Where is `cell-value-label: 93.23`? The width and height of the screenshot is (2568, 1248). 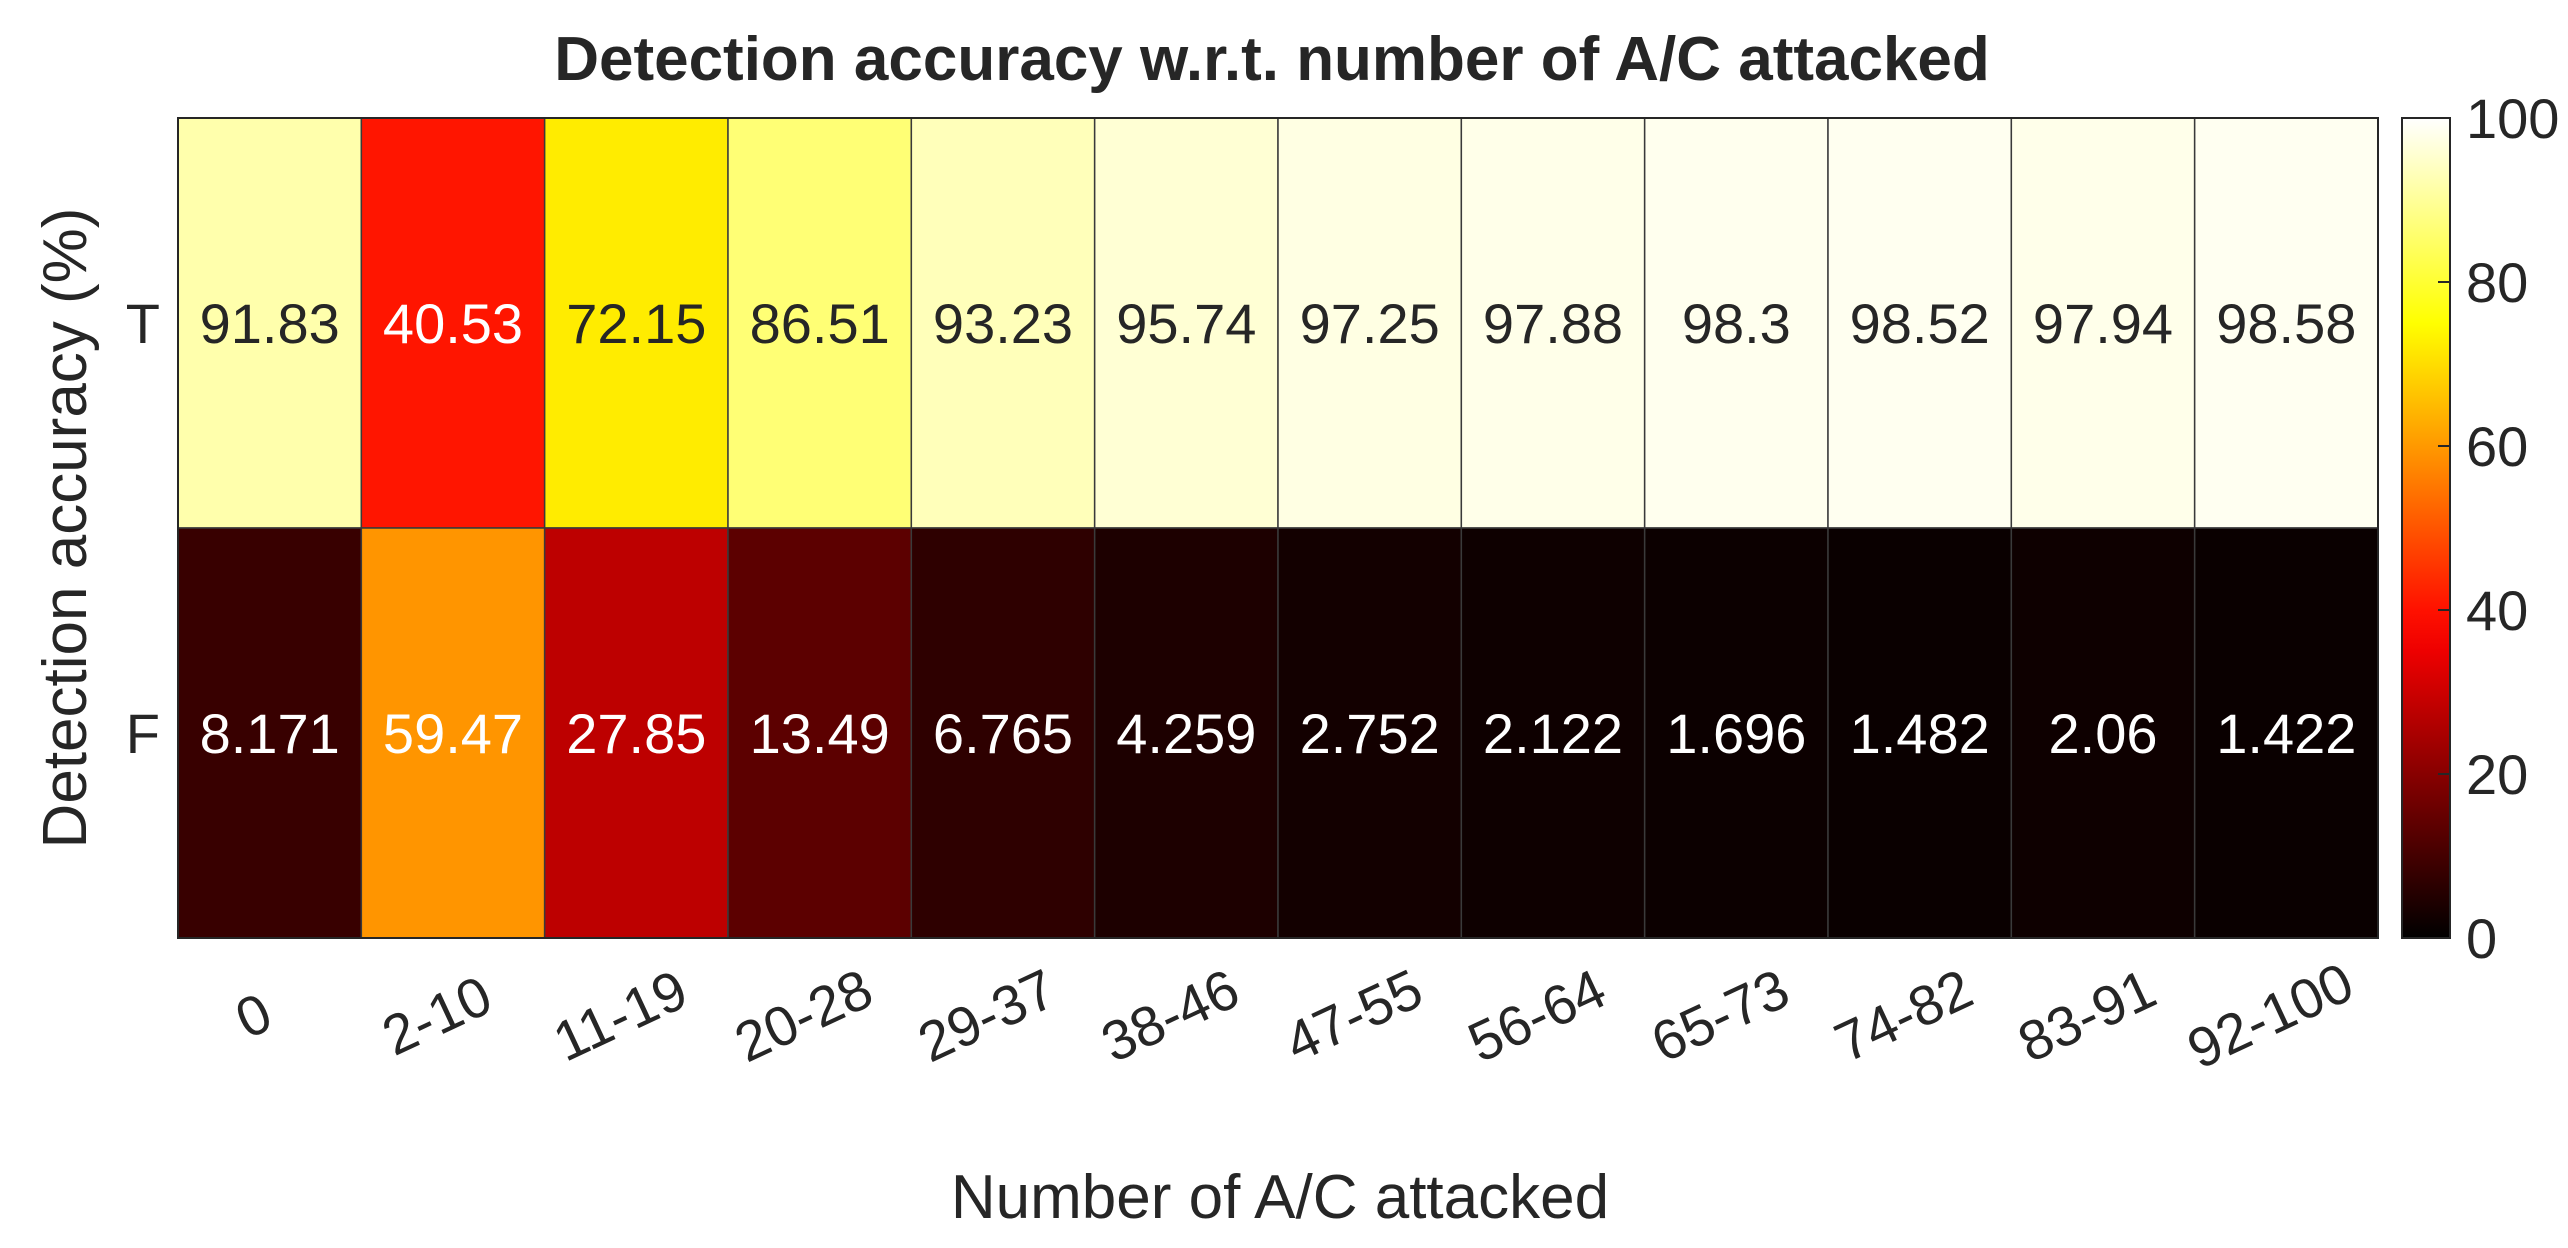
cell-value-label: 93.23 is located at coordinates (1003, 323).